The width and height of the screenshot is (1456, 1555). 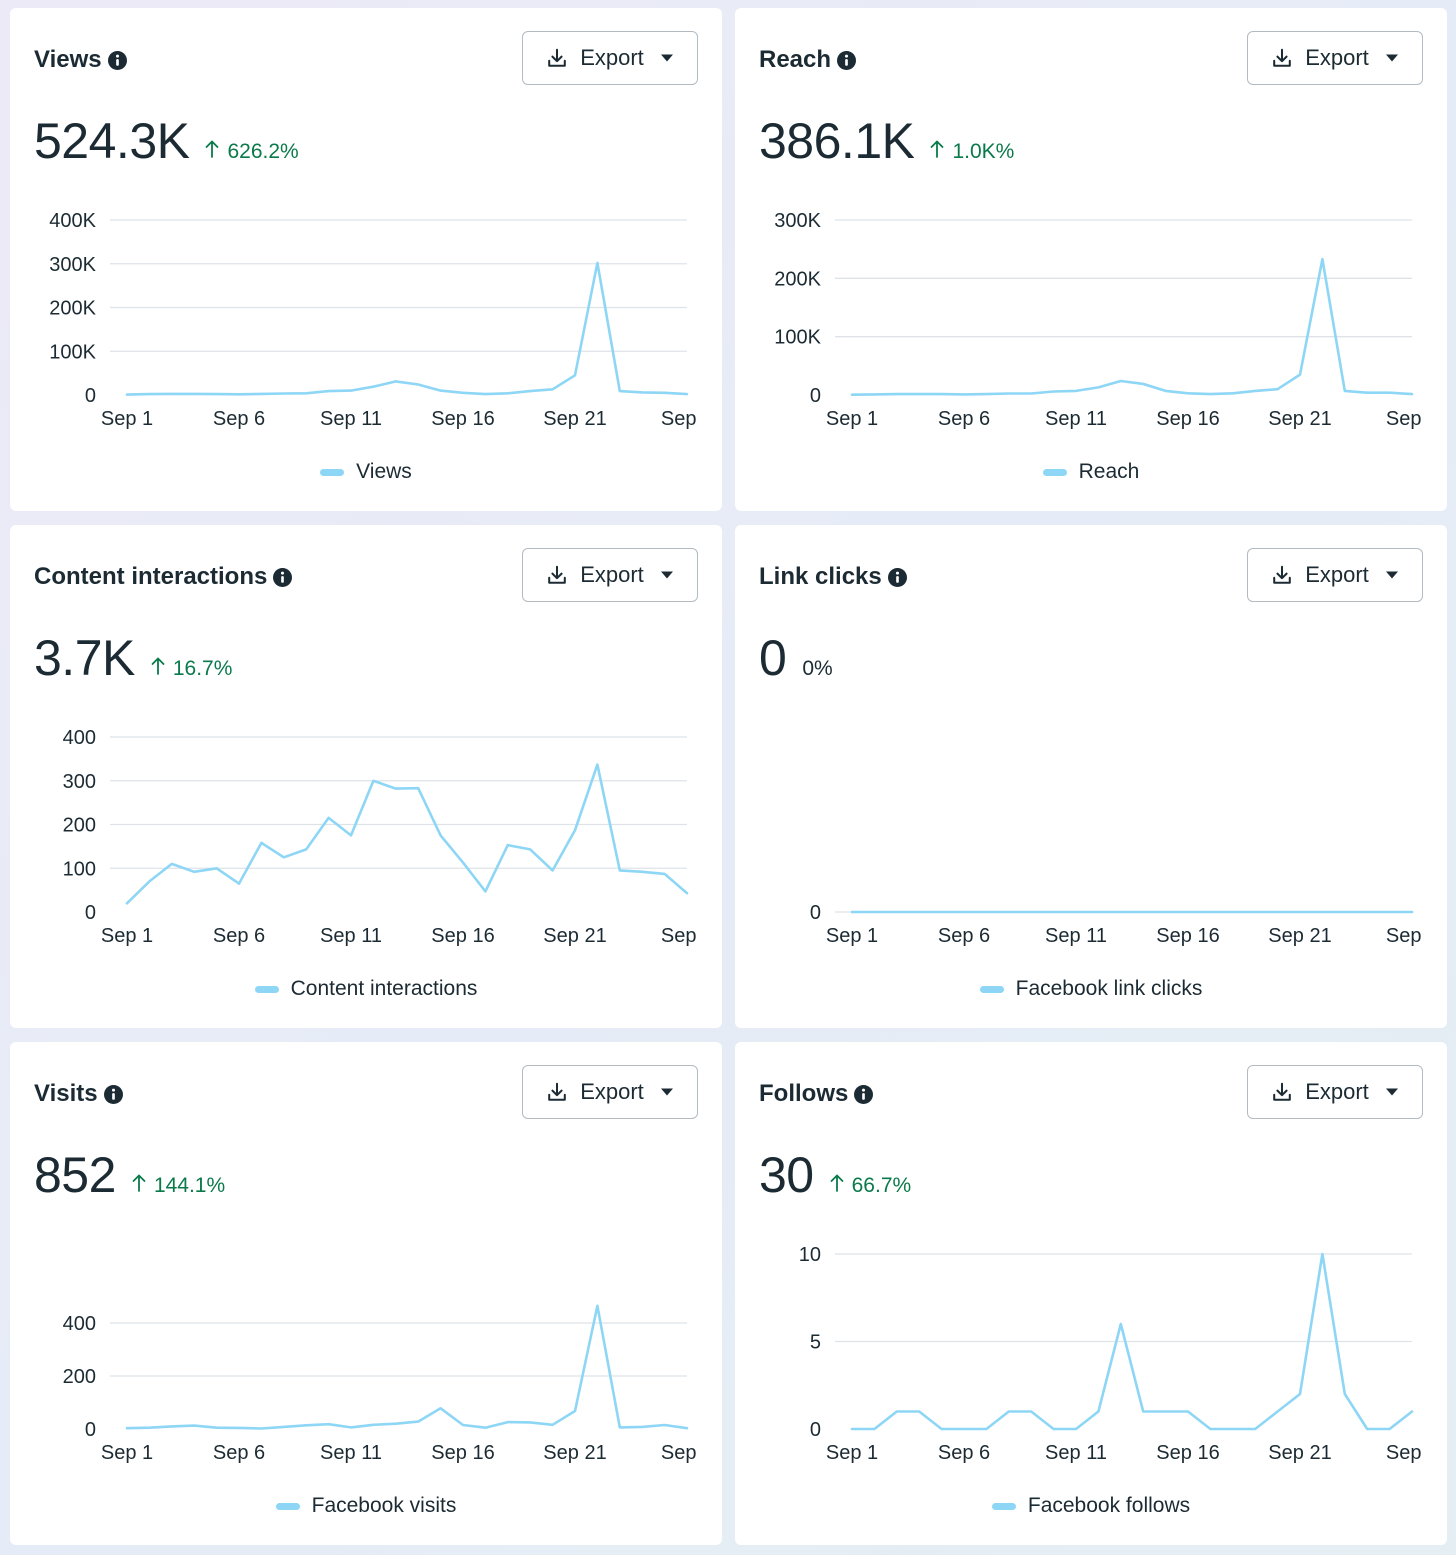 What do you see at coordinates (366, 989) in the screenshot?
I see `content-interactions-legend: Content interactions` at bounding box center [366, 989].